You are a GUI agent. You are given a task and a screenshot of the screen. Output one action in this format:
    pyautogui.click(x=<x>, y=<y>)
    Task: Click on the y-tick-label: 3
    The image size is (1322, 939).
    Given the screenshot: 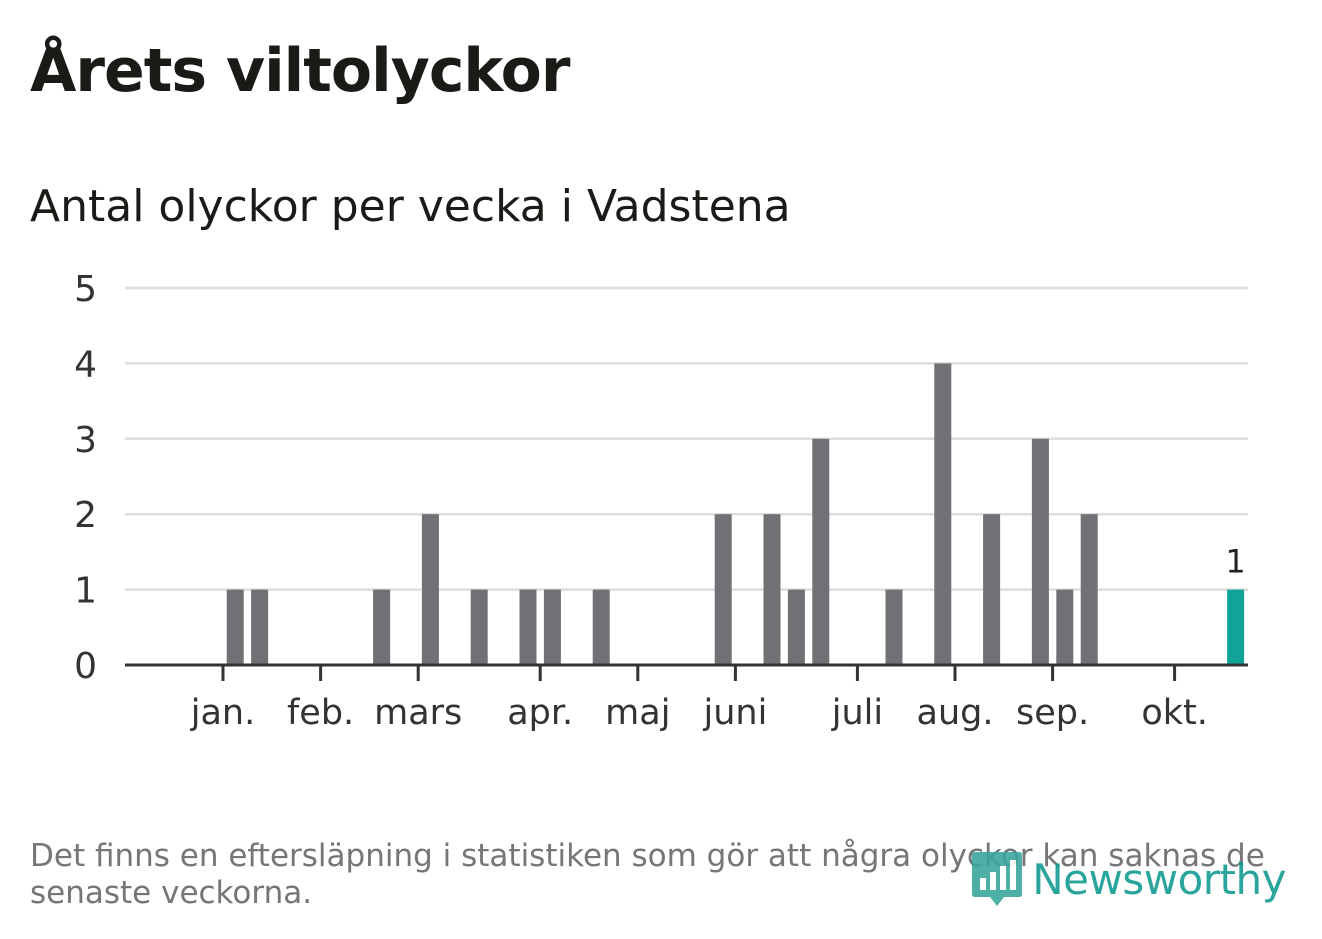 What is the action you would take?
    pyautogui.click(x=85, y=440)
    